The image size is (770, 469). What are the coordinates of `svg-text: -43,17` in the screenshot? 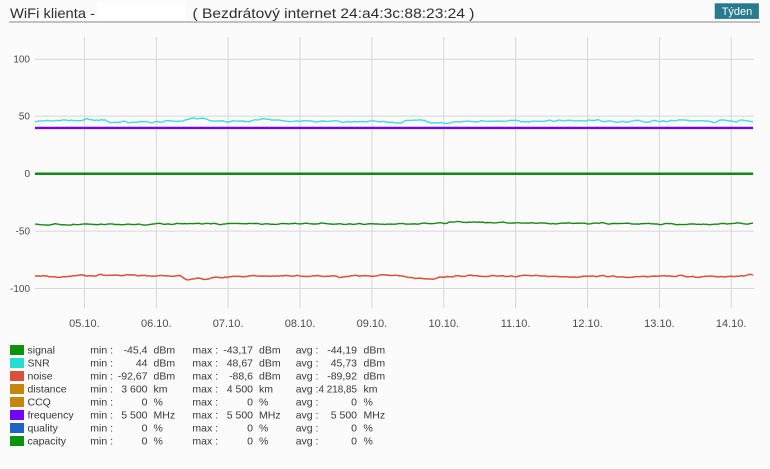 It's located at (238, 351).